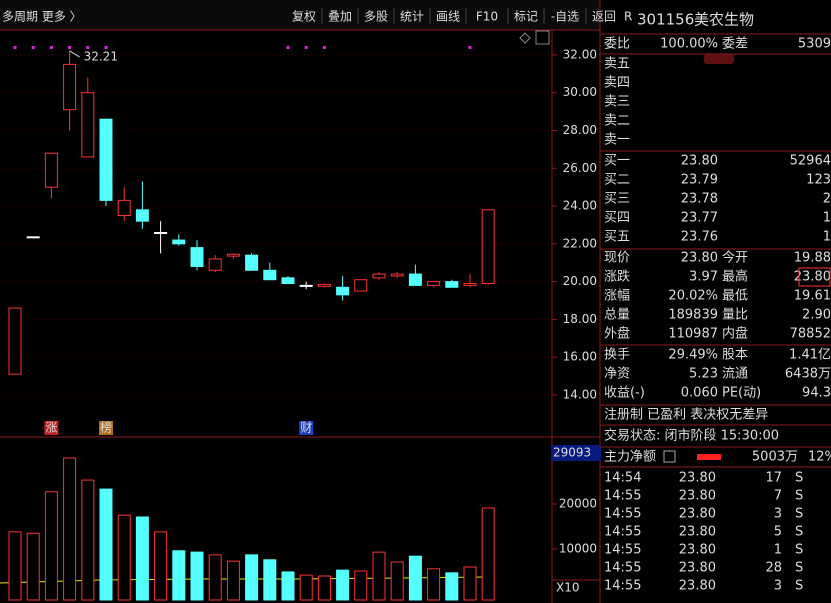 The width and height of the screenshot is (831, 603). I want to click on bid-label: 买二, so click(617, 180).